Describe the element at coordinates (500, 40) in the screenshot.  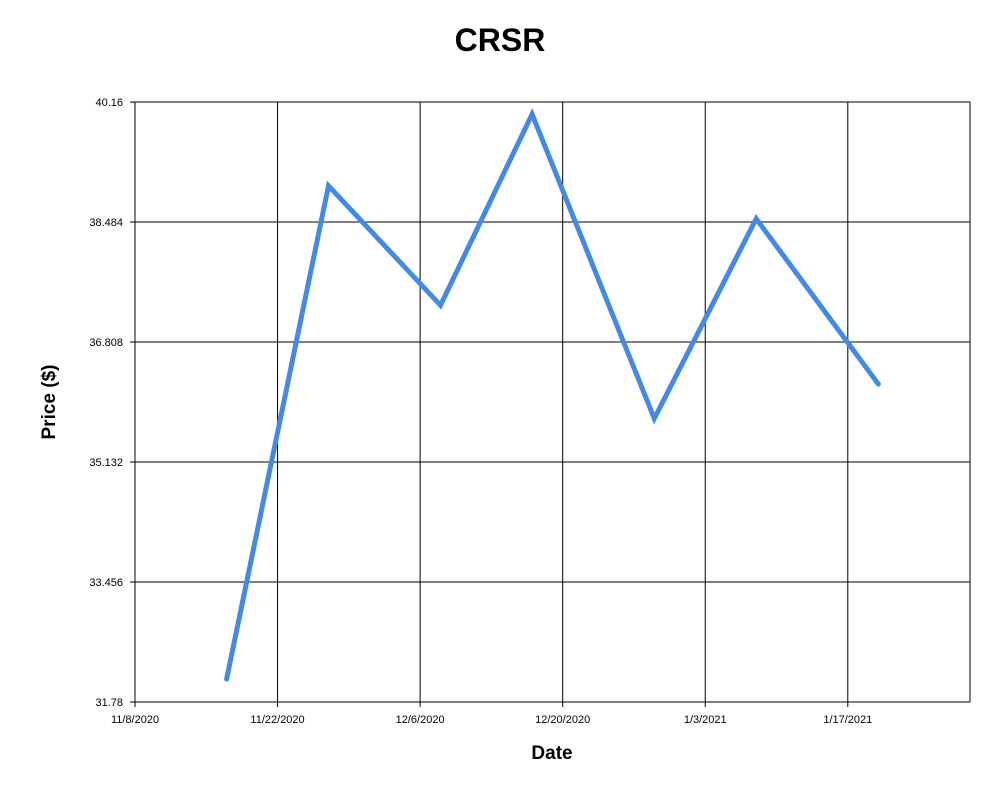
I see `chart-title: CRSR` at that location.